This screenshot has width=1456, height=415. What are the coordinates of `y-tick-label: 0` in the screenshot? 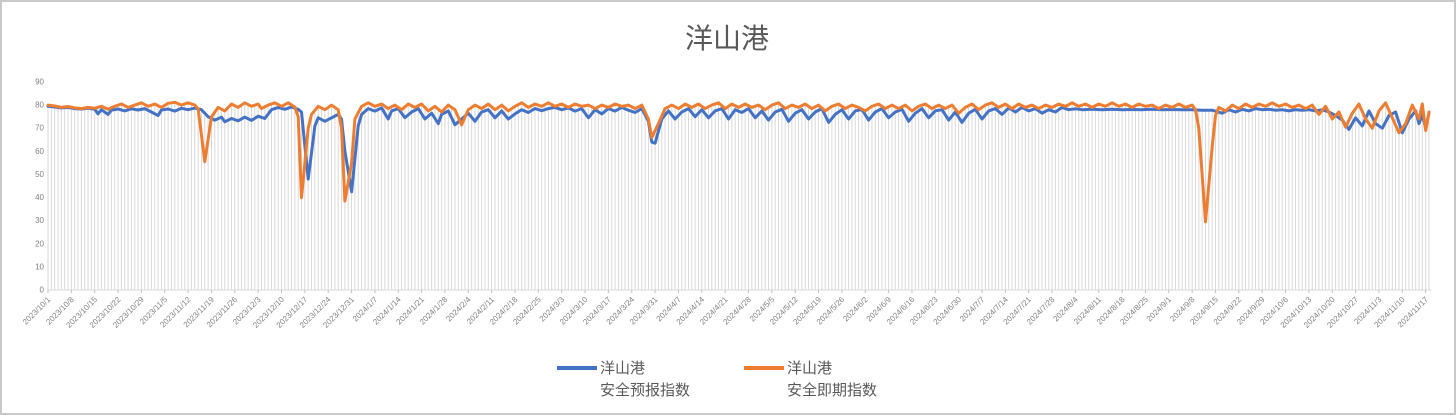 It's located at (42, 290).